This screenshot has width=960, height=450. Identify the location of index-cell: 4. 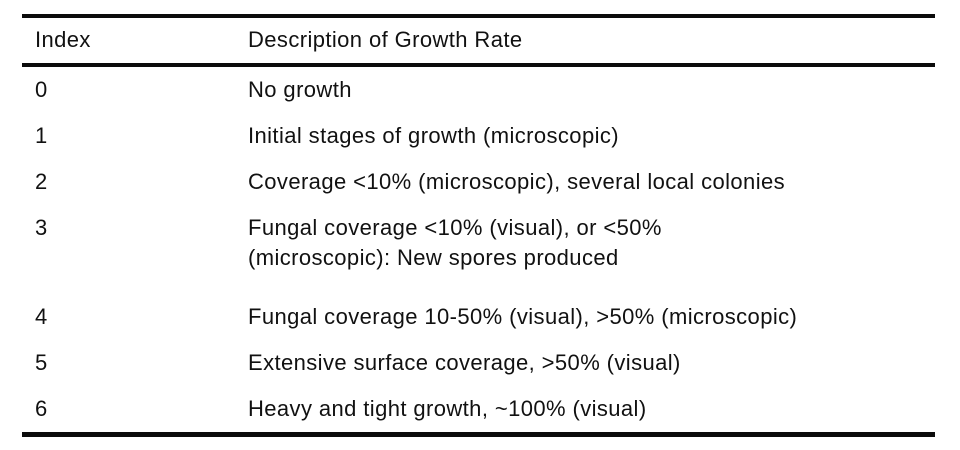
(41, 316).